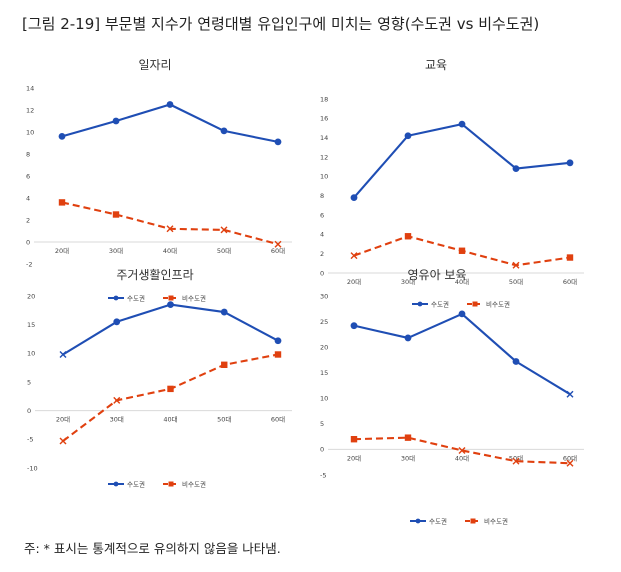  I want to click on chart-title: 일자리, so click(154, 65).